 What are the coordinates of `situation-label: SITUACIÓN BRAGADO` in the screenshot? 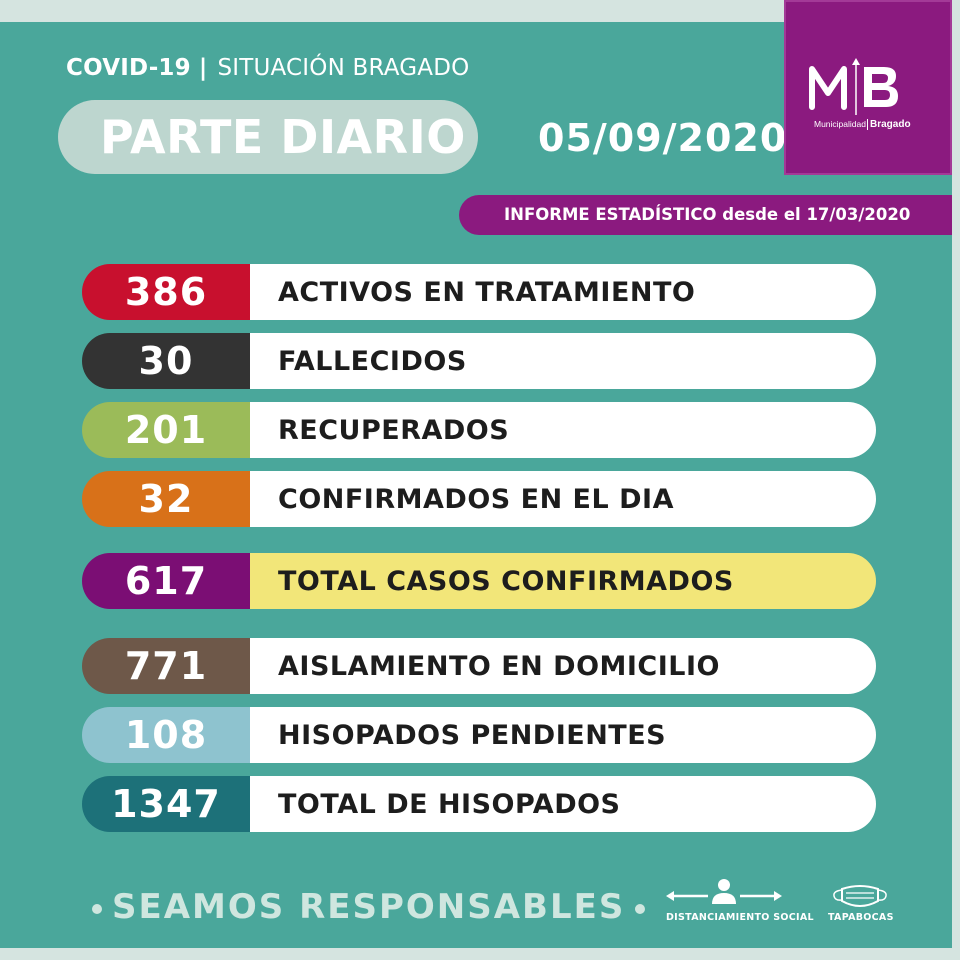 It's located at (343, 68).